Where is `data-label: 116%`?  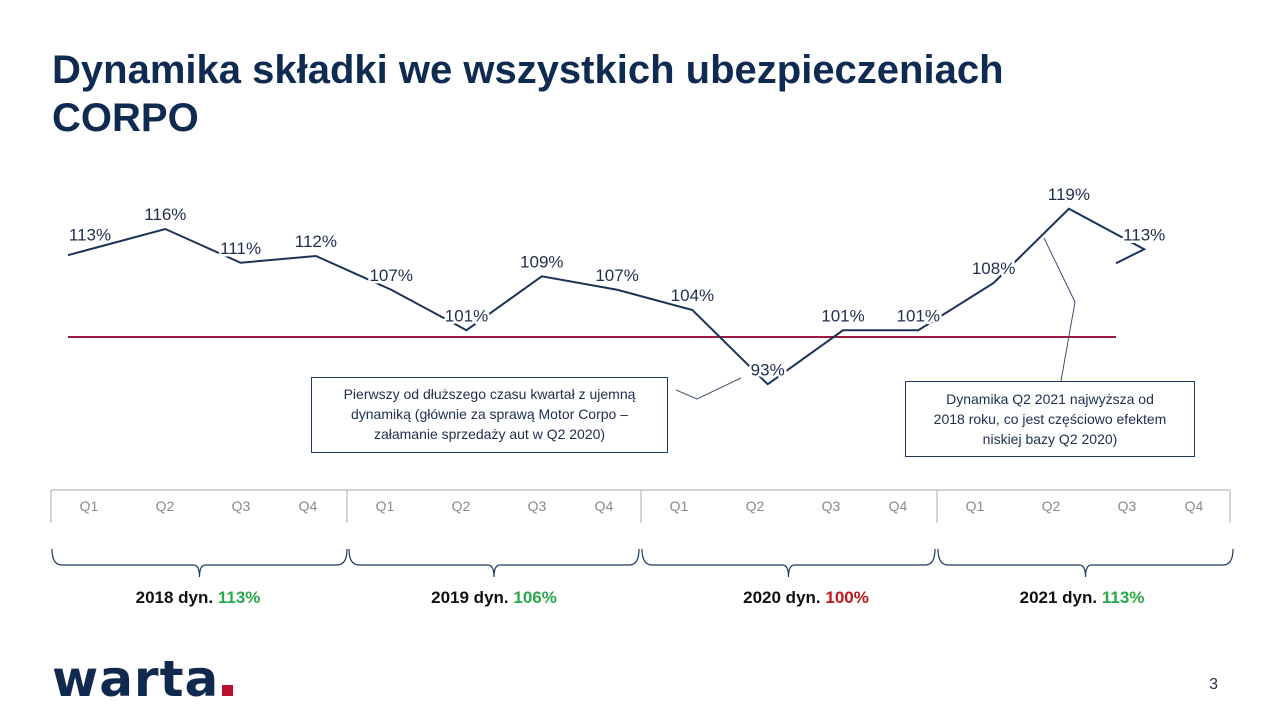
data-label: 116% is located at coordinates (165, 214).